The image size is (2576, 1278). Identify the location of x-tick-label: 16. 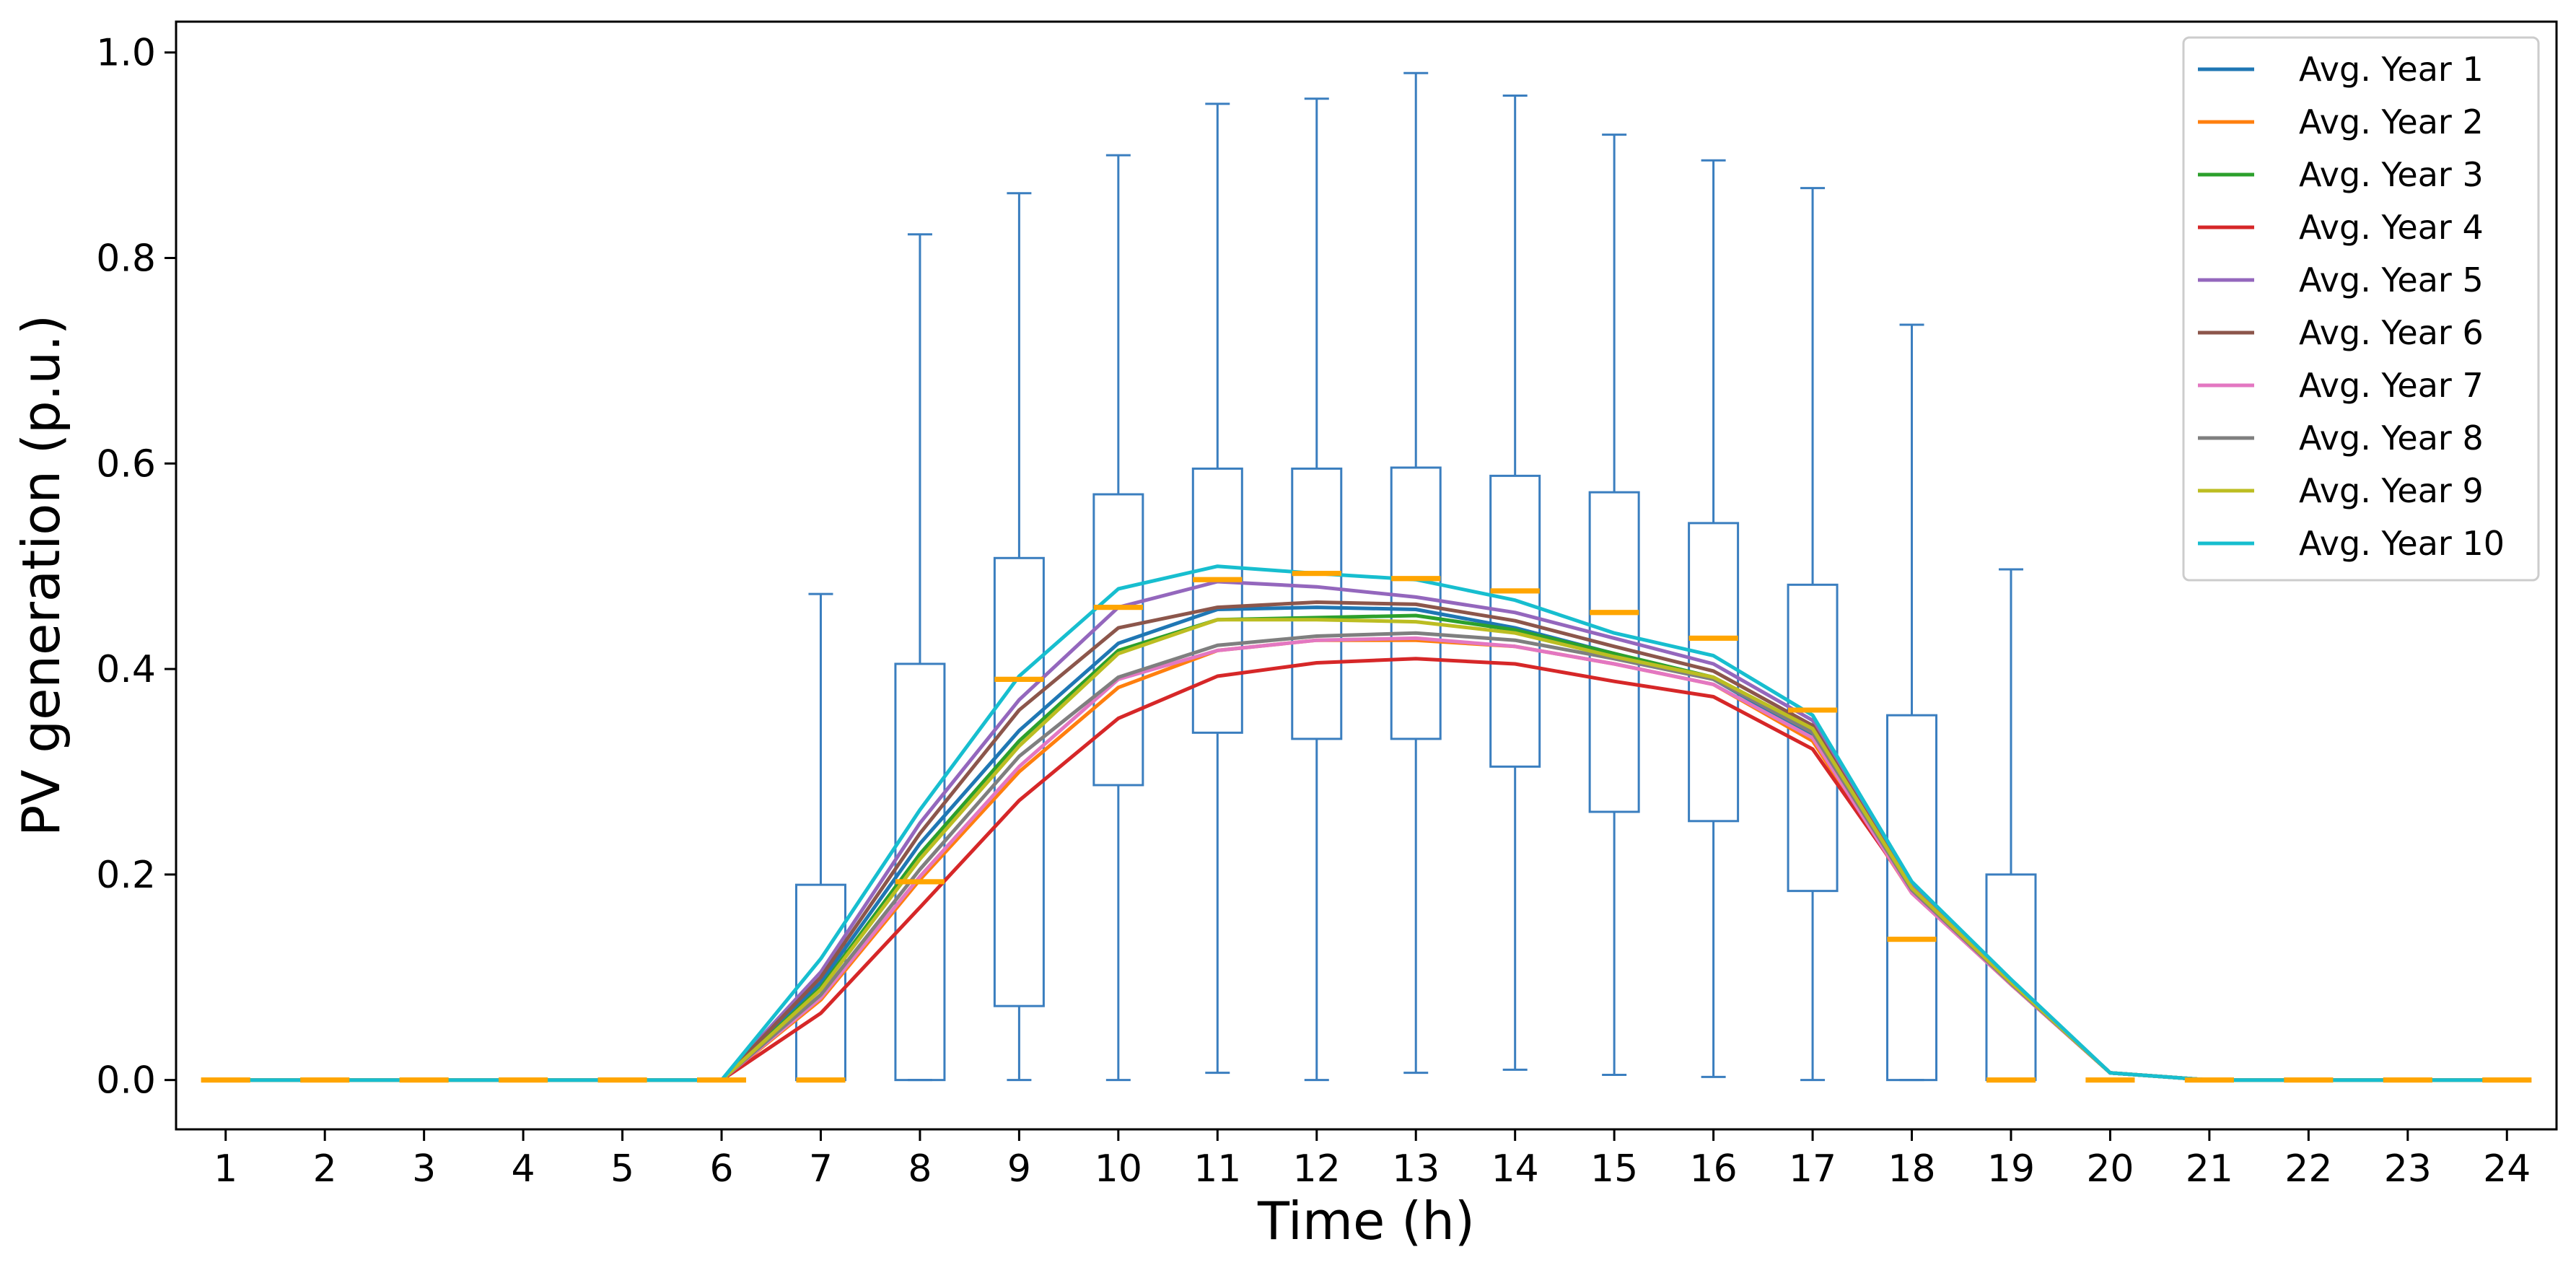
(1714, 1169).